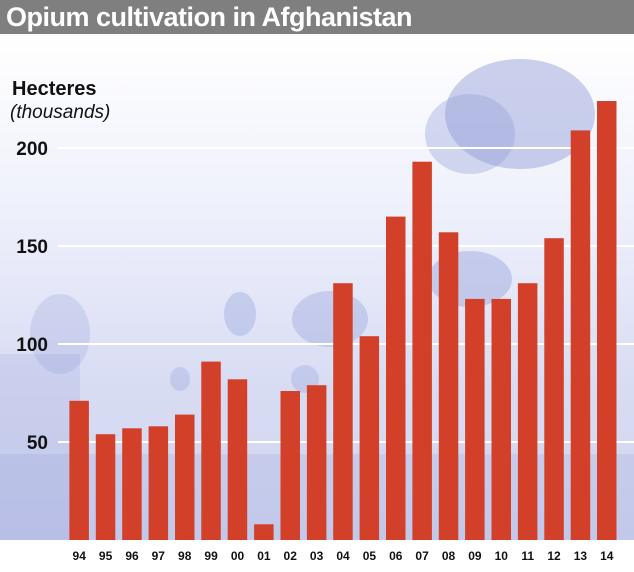  I want to click on x-tick-label: 12, so click(554, 556).